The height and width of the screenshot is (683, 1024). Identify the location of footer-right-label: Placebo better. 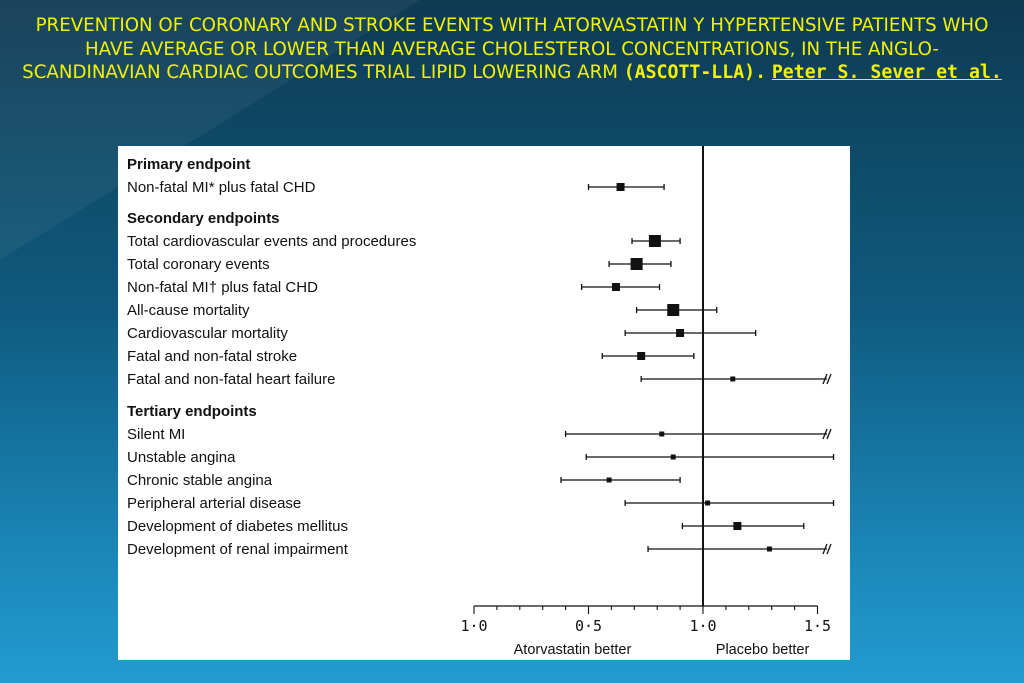
(763, 650).